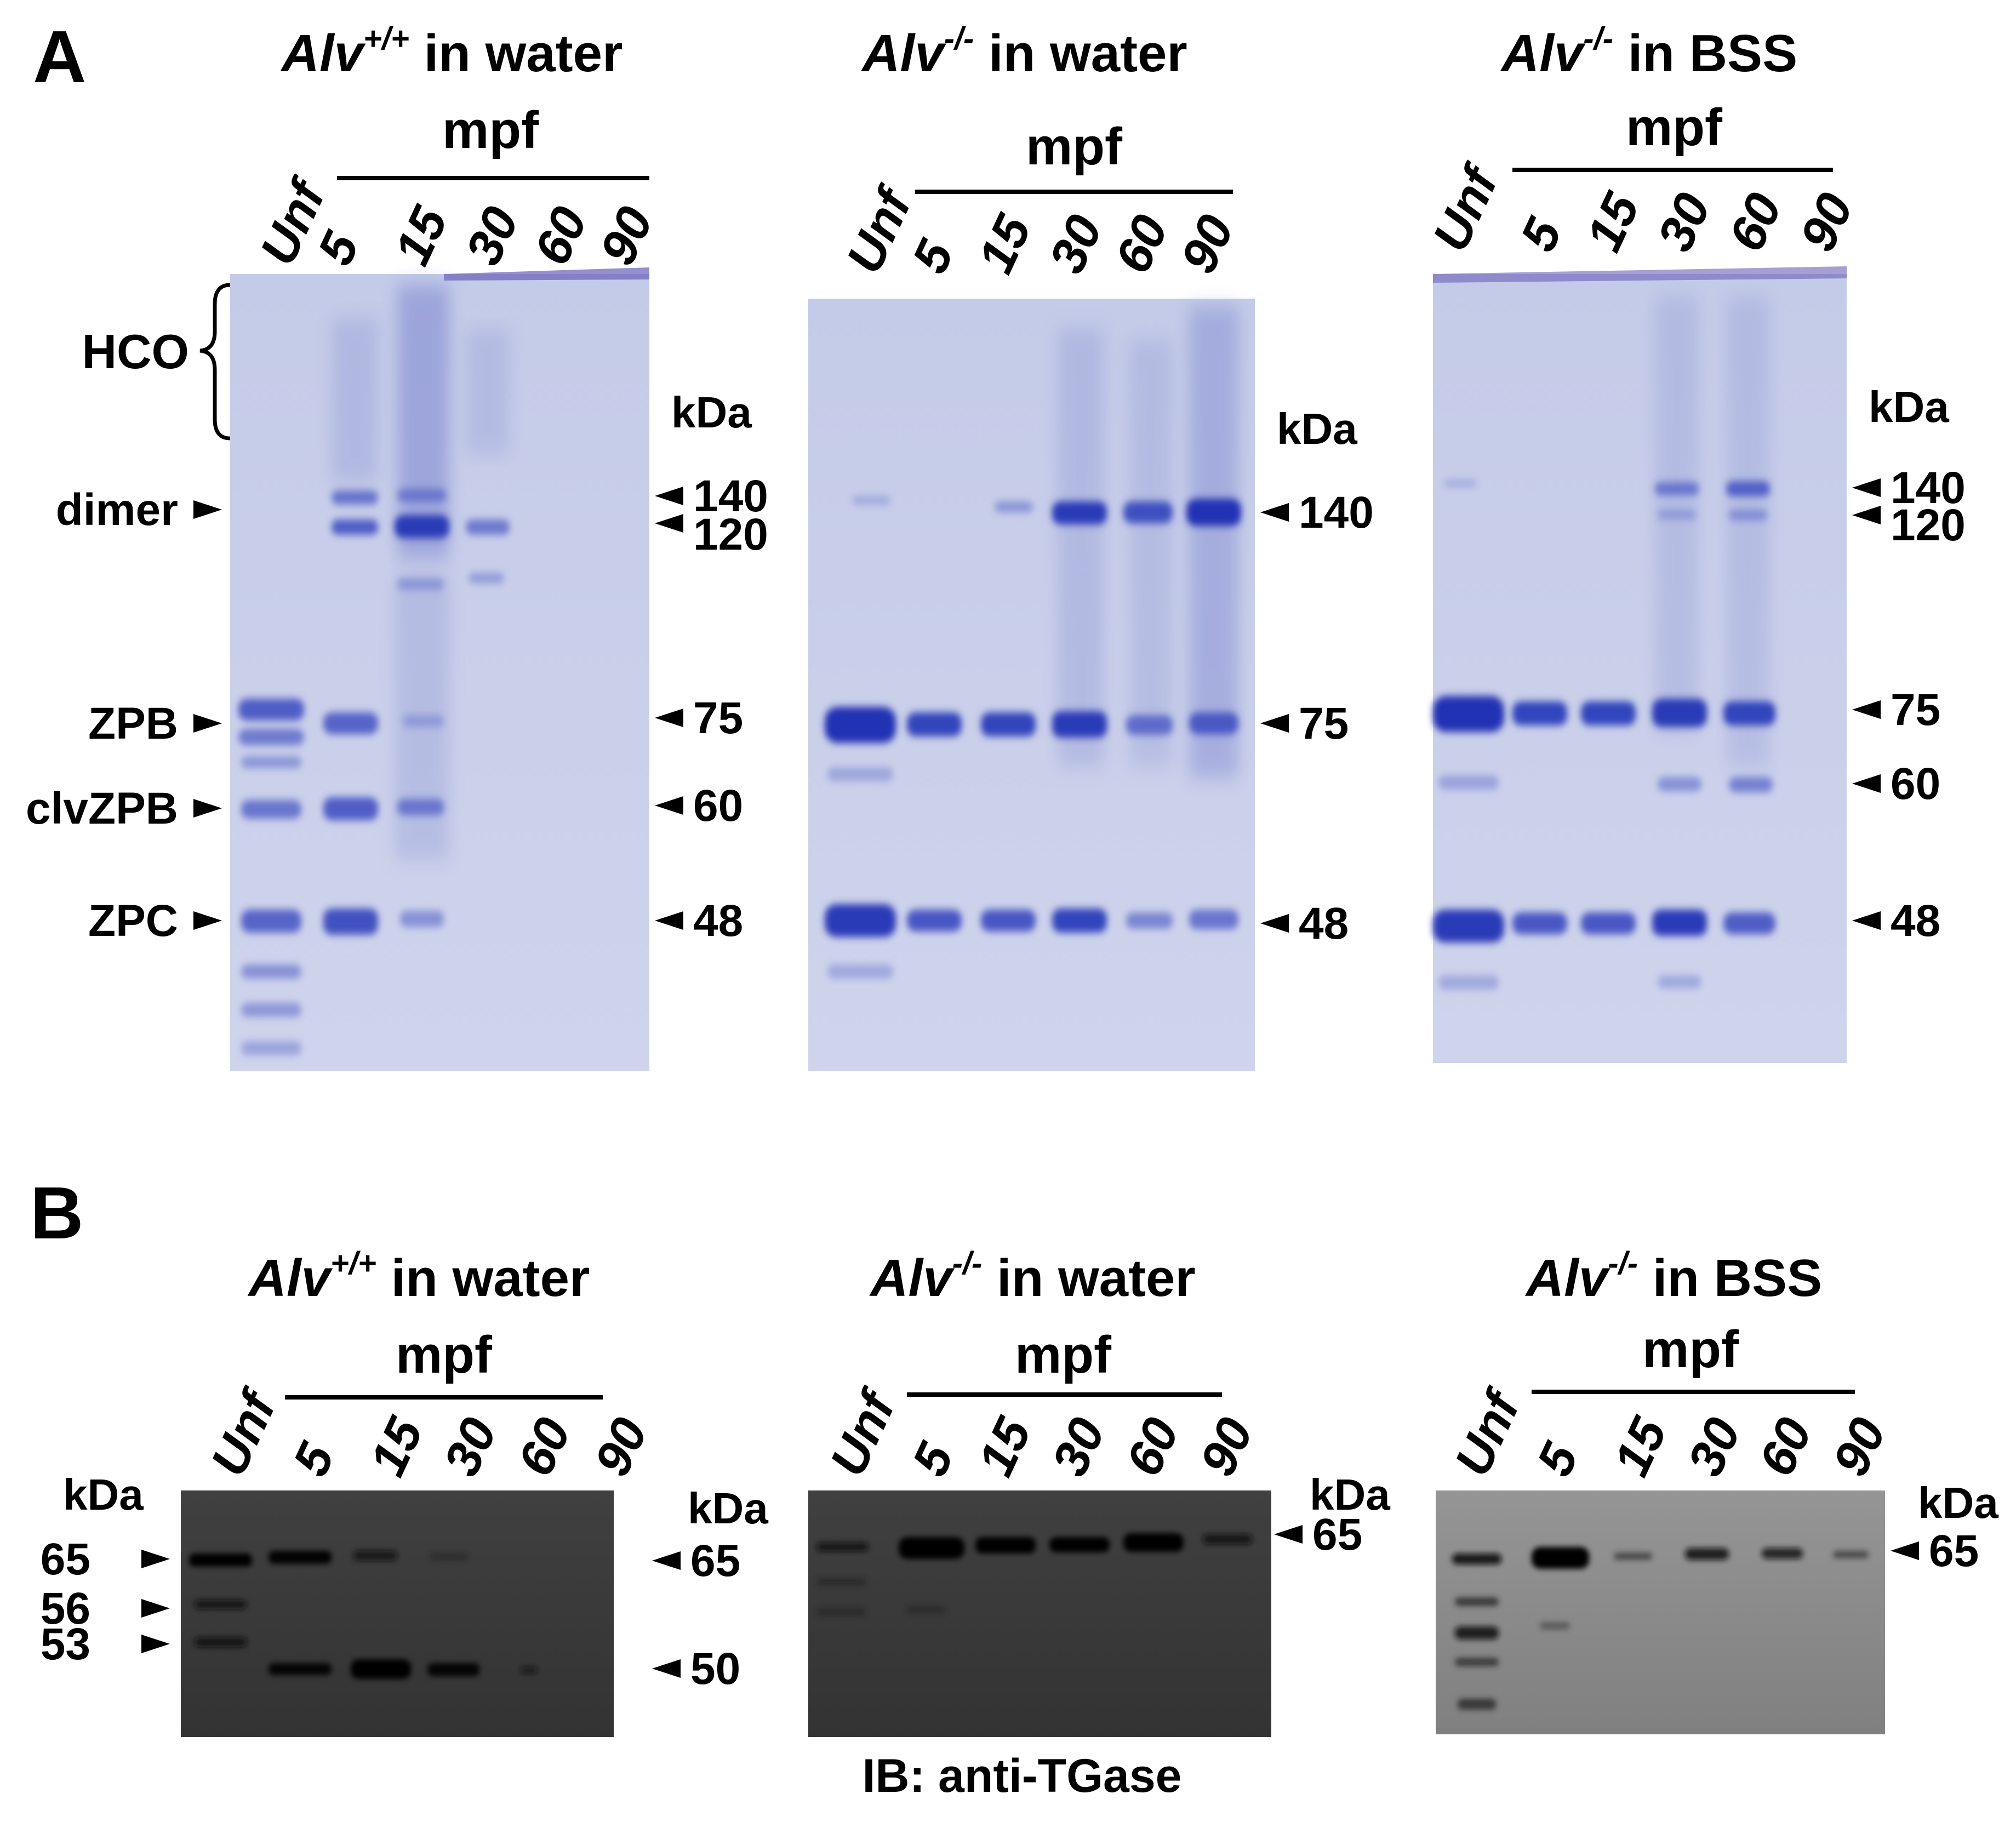  I want to click on gel-a2-title: Alv-/- in water, so click(1024, 52).